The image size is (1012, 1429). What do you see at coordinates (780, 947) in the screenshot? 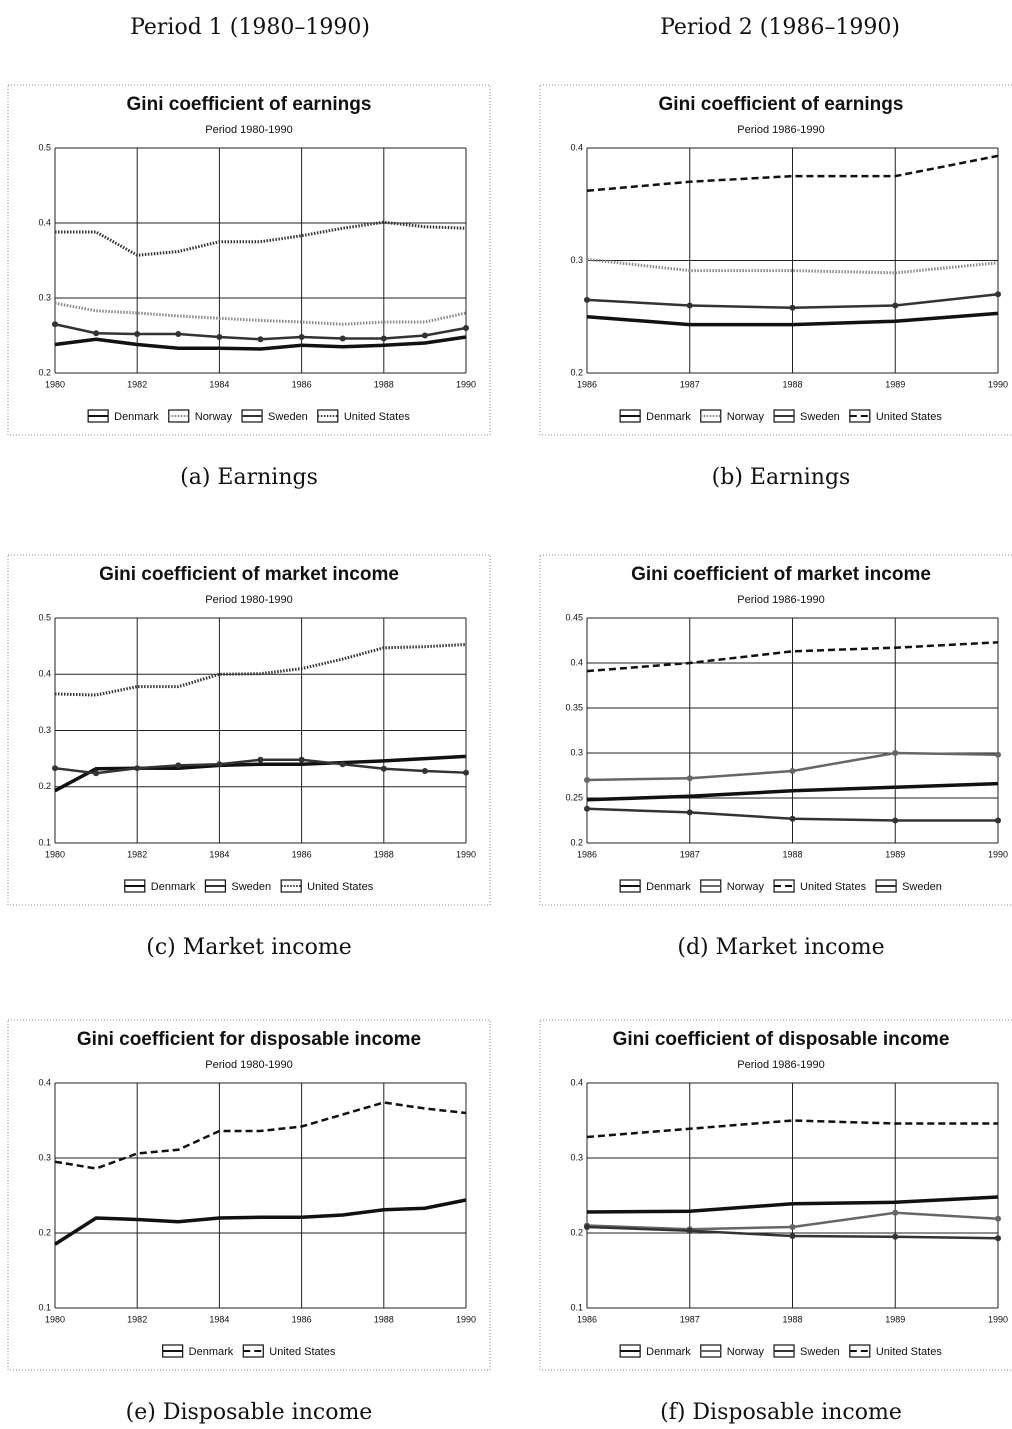
I see `caption: (d) Market income` at bounding box center [780, 947].